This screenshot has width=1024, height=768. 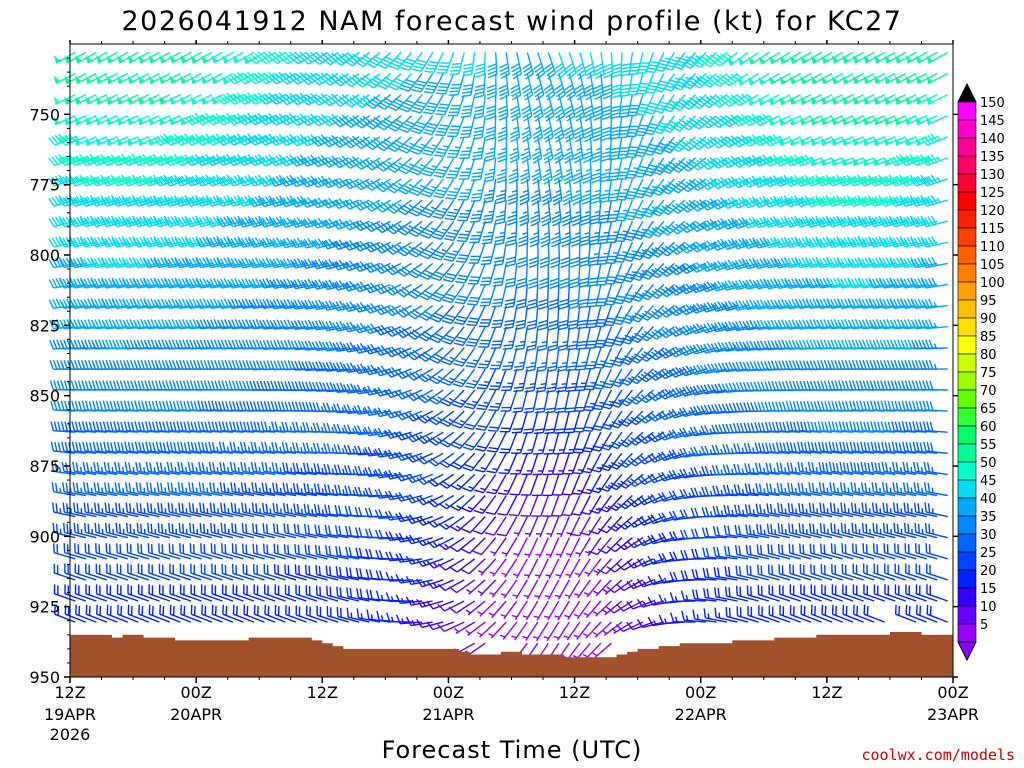 I want to click on colorbar-label: 95, so click(x=988, y=301).